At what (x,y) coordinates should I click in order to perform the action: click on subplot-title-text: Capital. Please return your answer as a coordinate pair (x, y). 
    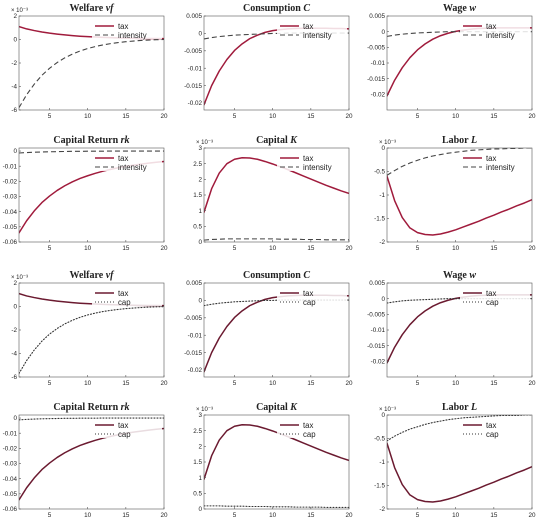
    Looking at the image, I should click on (273, 407).